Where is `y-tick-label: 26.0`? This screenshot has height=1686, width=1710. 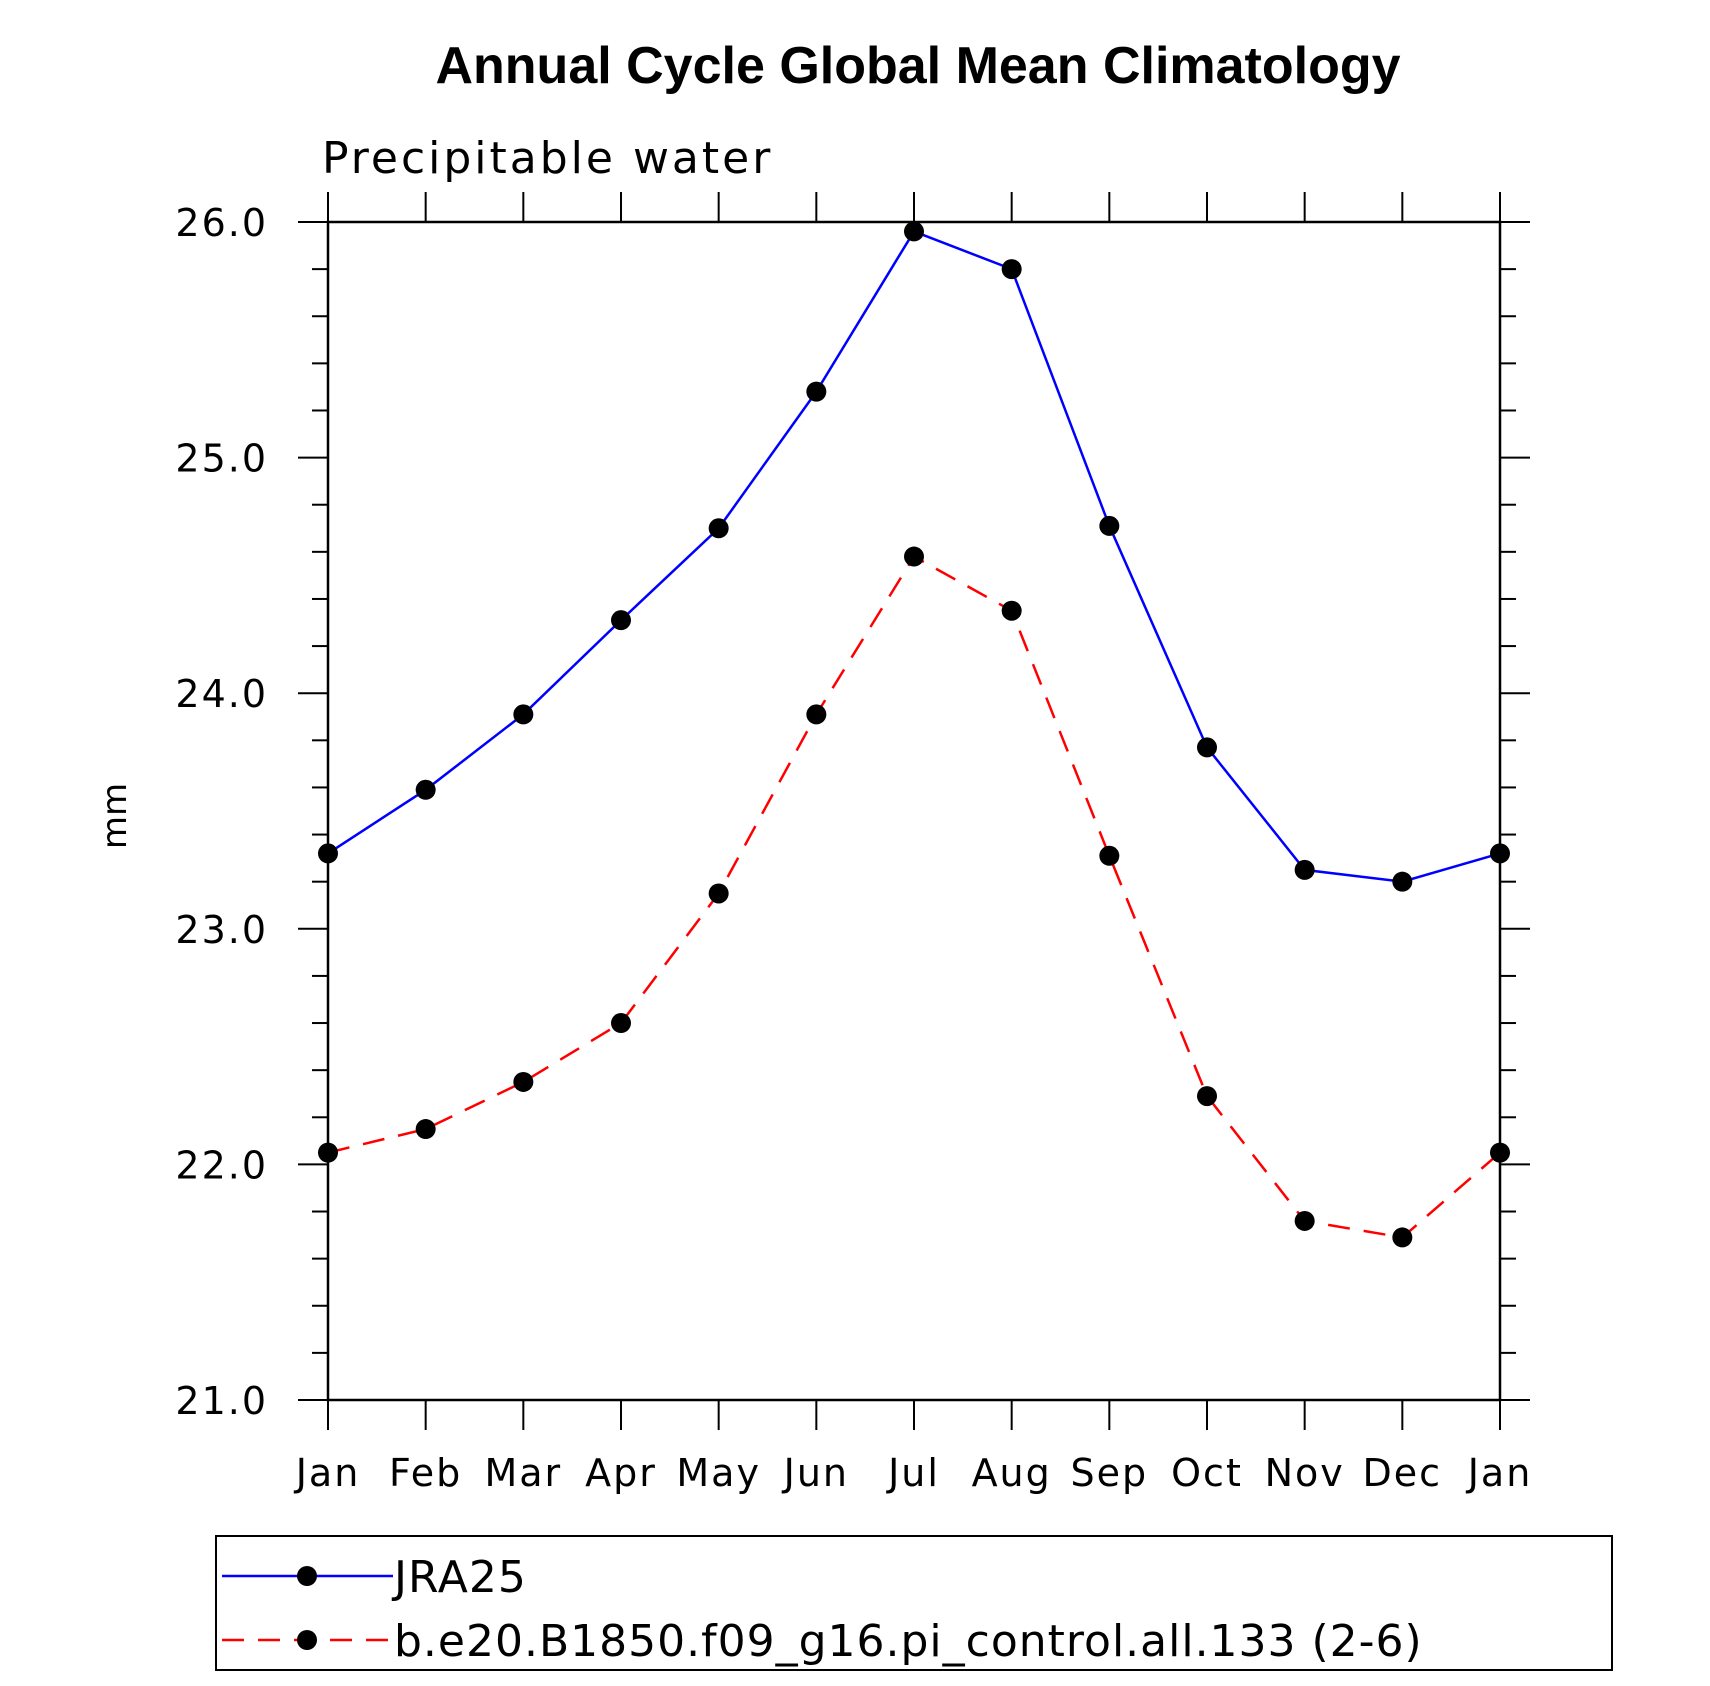
y-tick-label: 26.0 is located at coordinates (221, 223).